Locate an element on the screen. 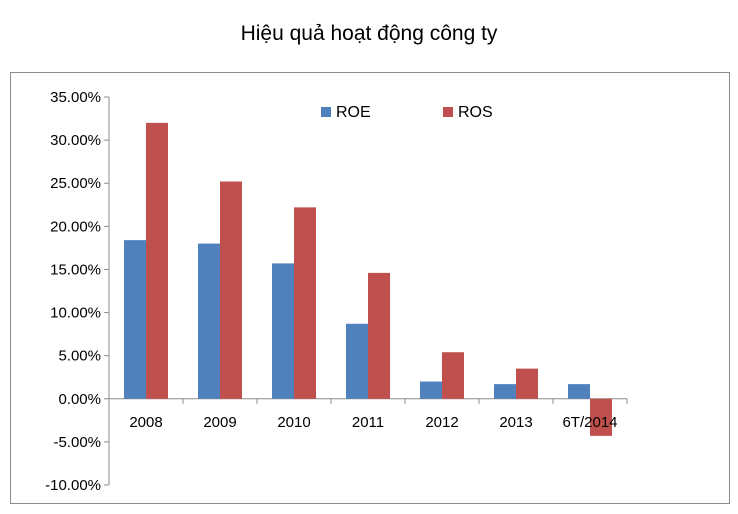  bar-roe-2011 is located at coordinates (357, 361).